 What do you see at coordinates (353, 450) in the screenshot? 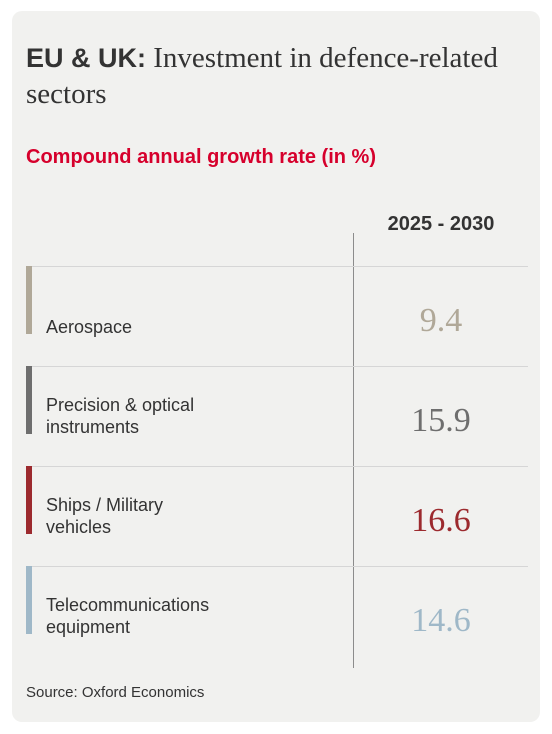
I see `column-divider` at bounding box center [353, 450].